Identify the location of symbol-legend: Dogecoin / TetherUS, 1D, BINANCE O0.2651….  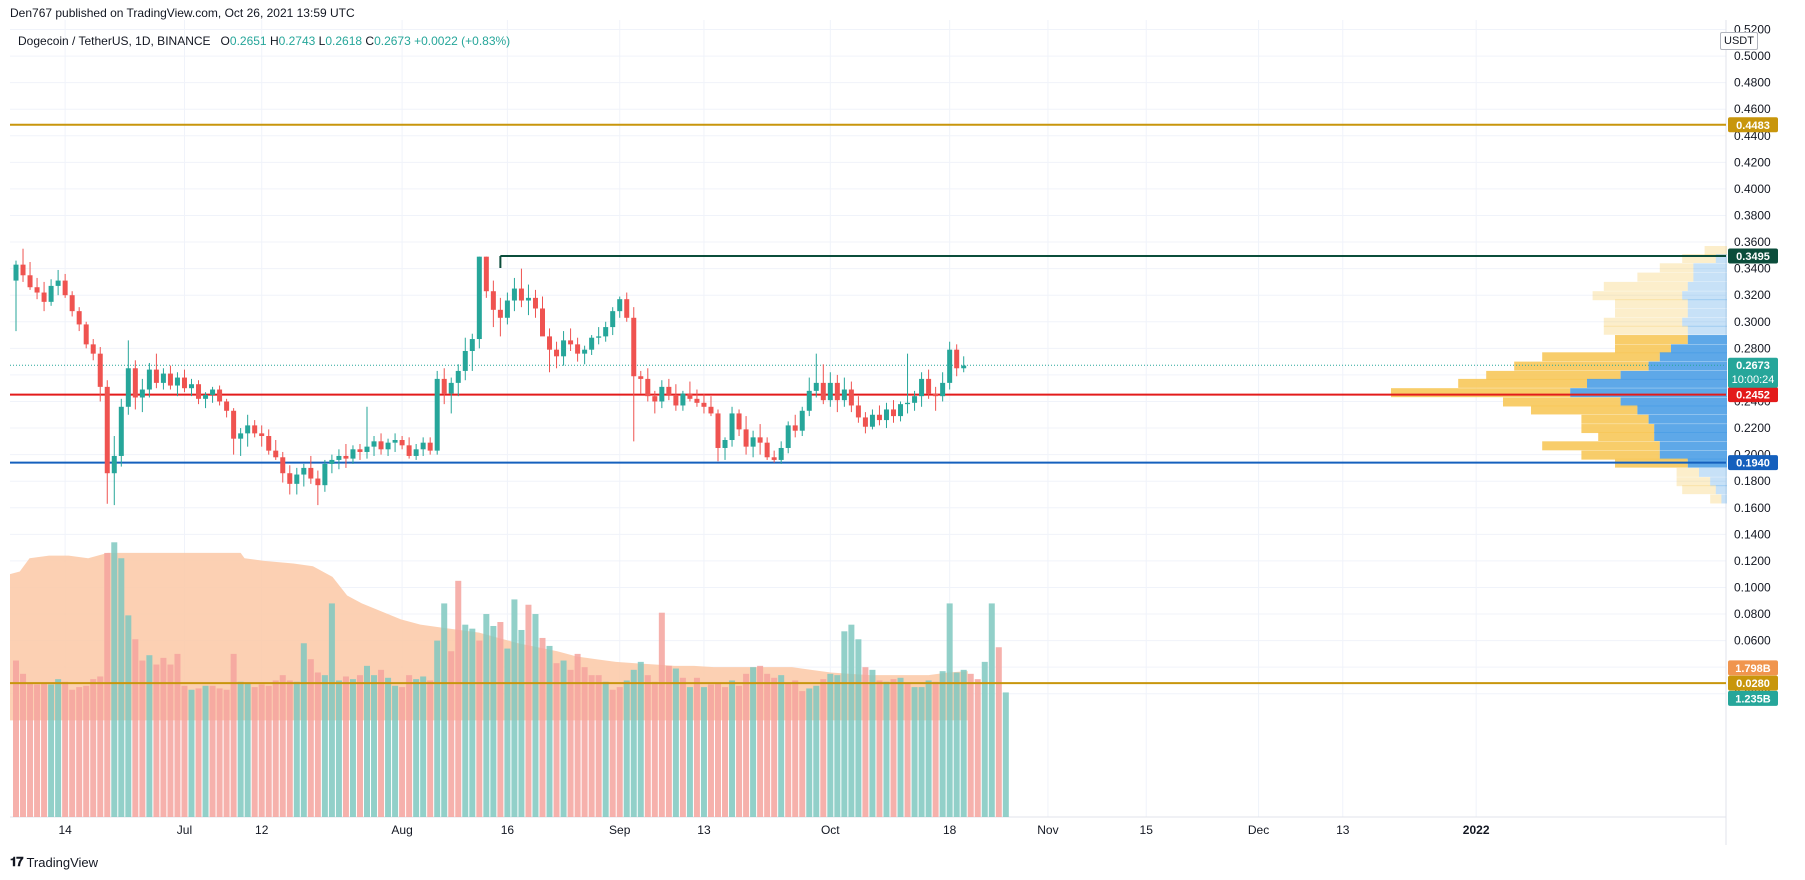
(264, 41).